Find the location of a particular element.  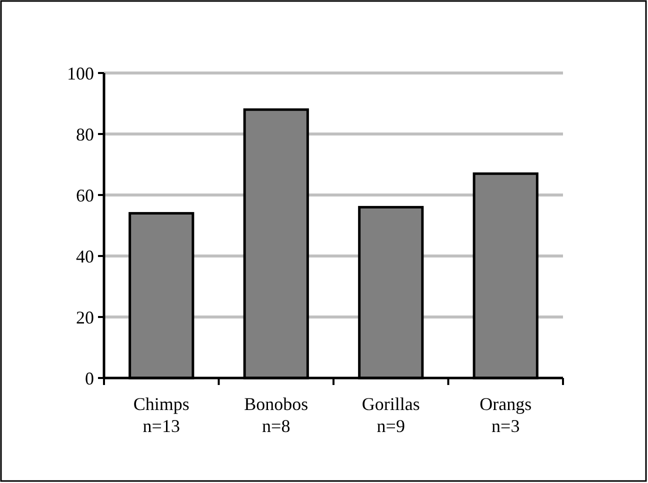

y-tick-label: 60 is located at coordinates (85, 195).